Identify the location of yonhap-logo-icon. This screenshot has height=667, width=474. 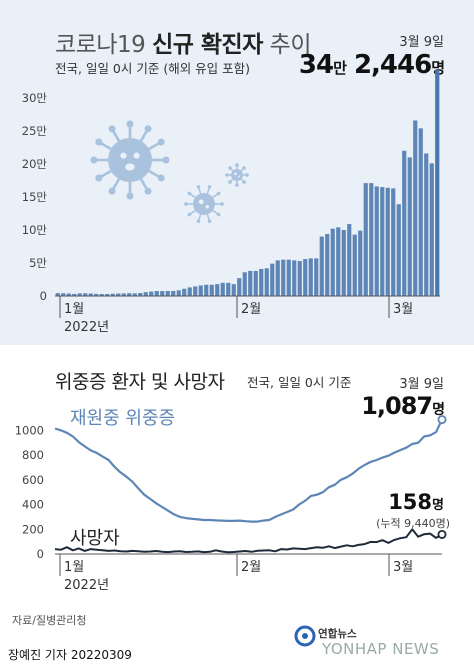
(305, 636).